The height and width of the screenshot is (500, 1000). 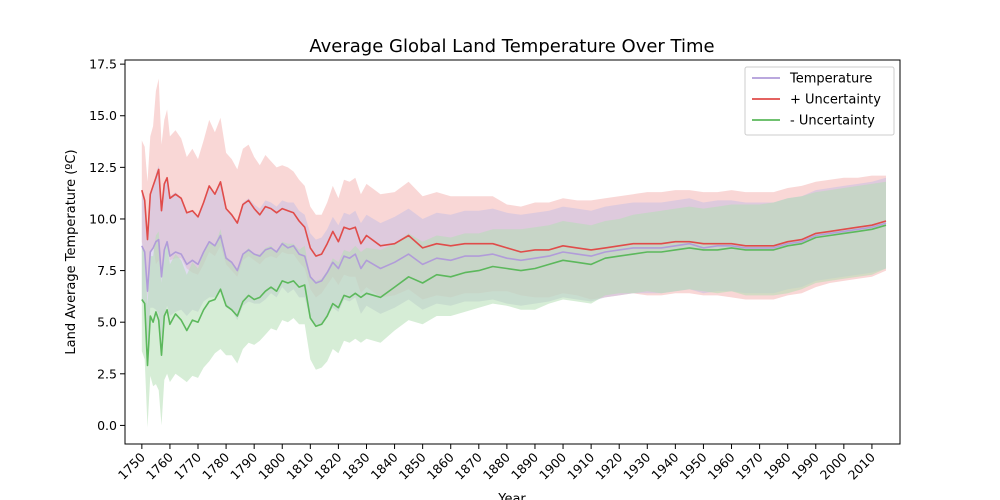 I want to click on series-line-temperature, so click(x=514, y=257).